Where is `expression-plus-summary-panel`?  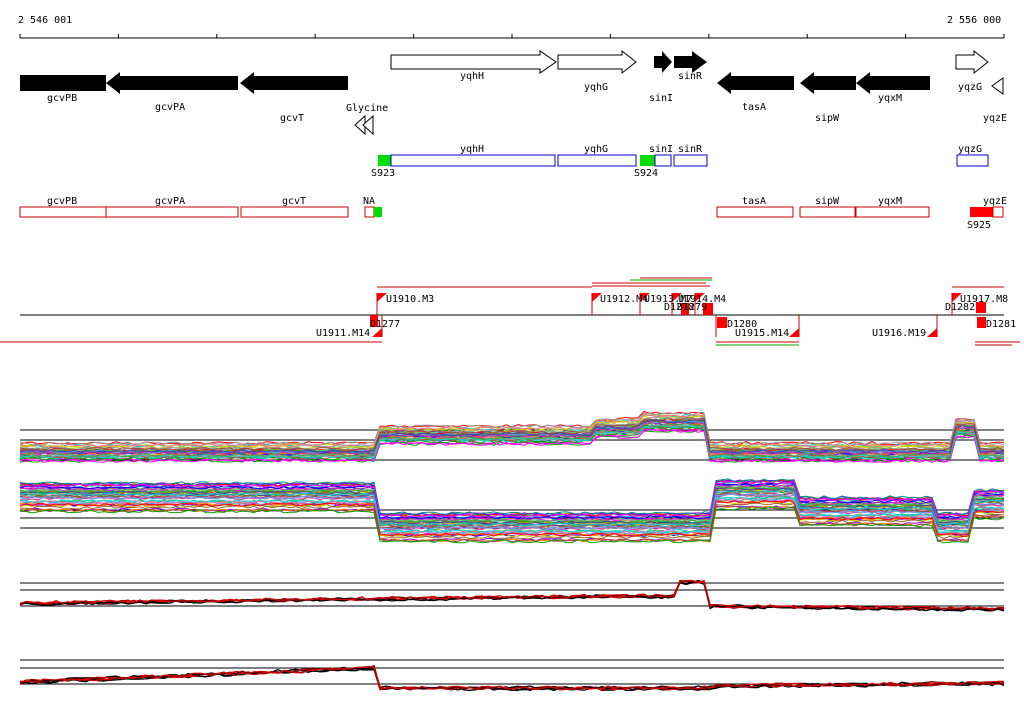
expression-plus-summary-panel is located at coordinates (512, 595).